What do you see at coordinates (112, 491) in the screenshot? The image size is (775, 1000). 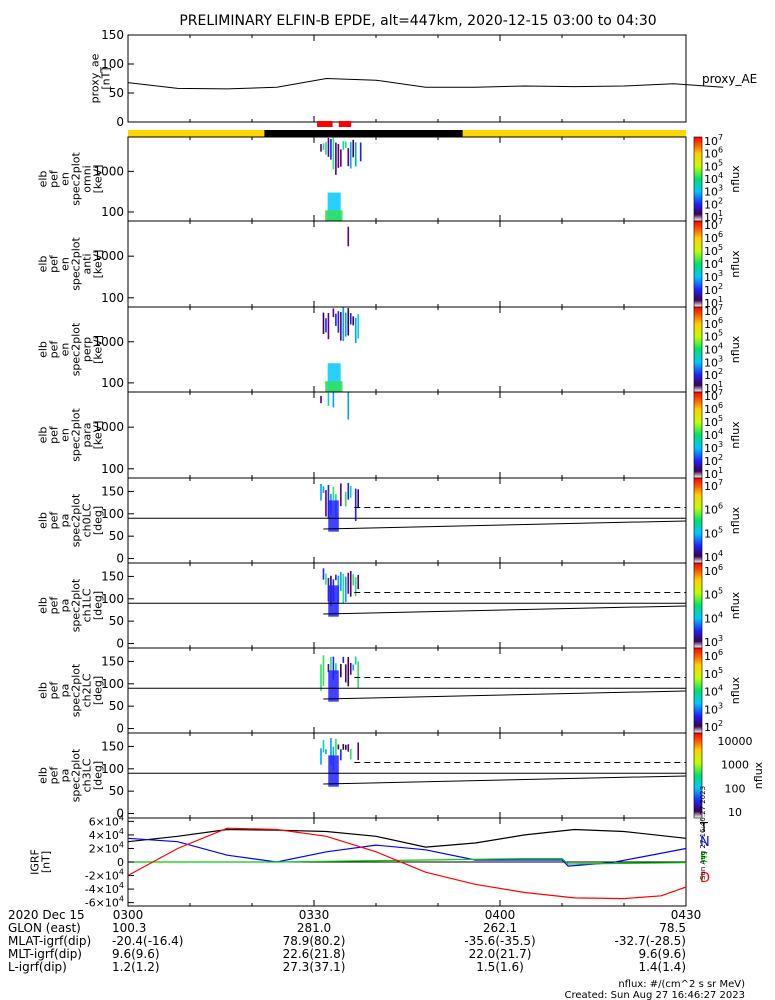 I see `pa_ch0-ytick-label: 150` at bounding box center [112, 491].